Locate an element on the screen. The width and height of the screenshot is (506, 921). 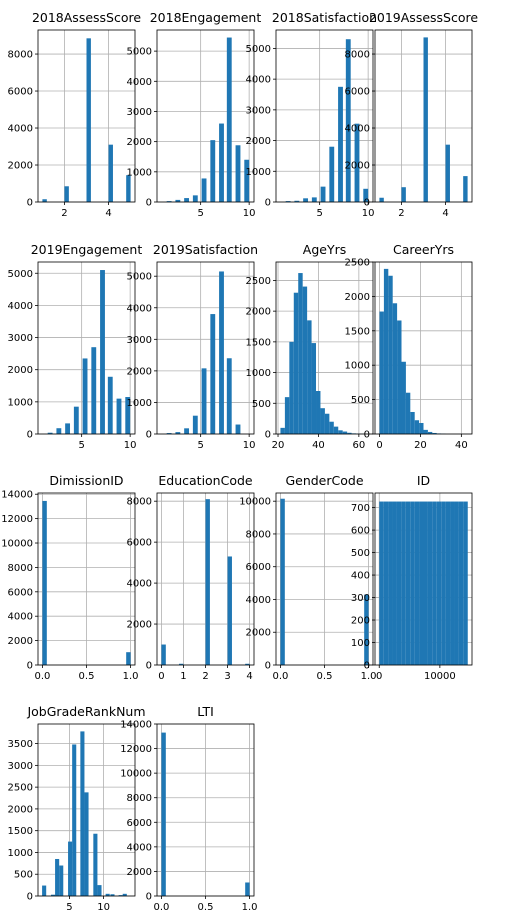
x-tick-label: 40 is located at coordinates (461, 445).